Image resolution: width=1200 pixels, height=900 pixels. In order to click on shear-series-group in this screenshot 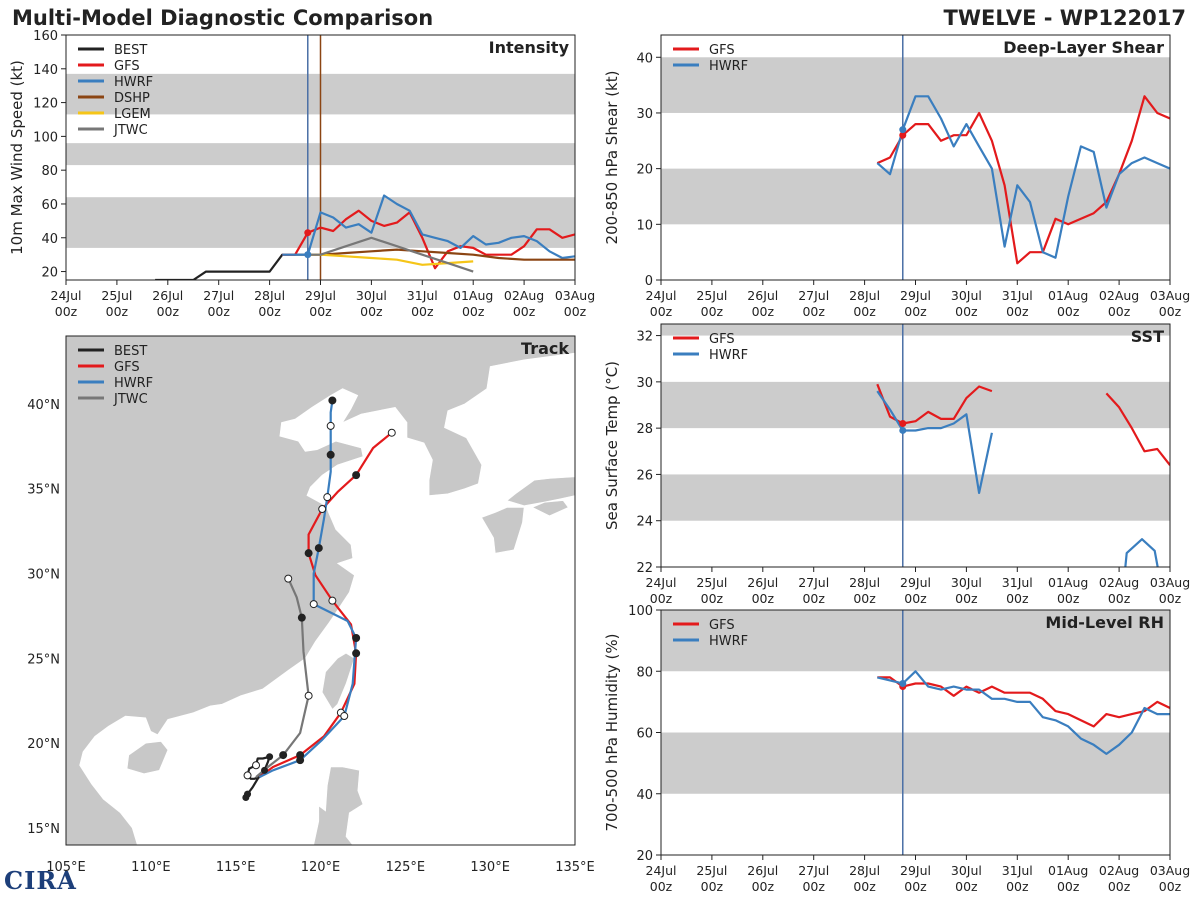, I will do `click(1023, 180)`.